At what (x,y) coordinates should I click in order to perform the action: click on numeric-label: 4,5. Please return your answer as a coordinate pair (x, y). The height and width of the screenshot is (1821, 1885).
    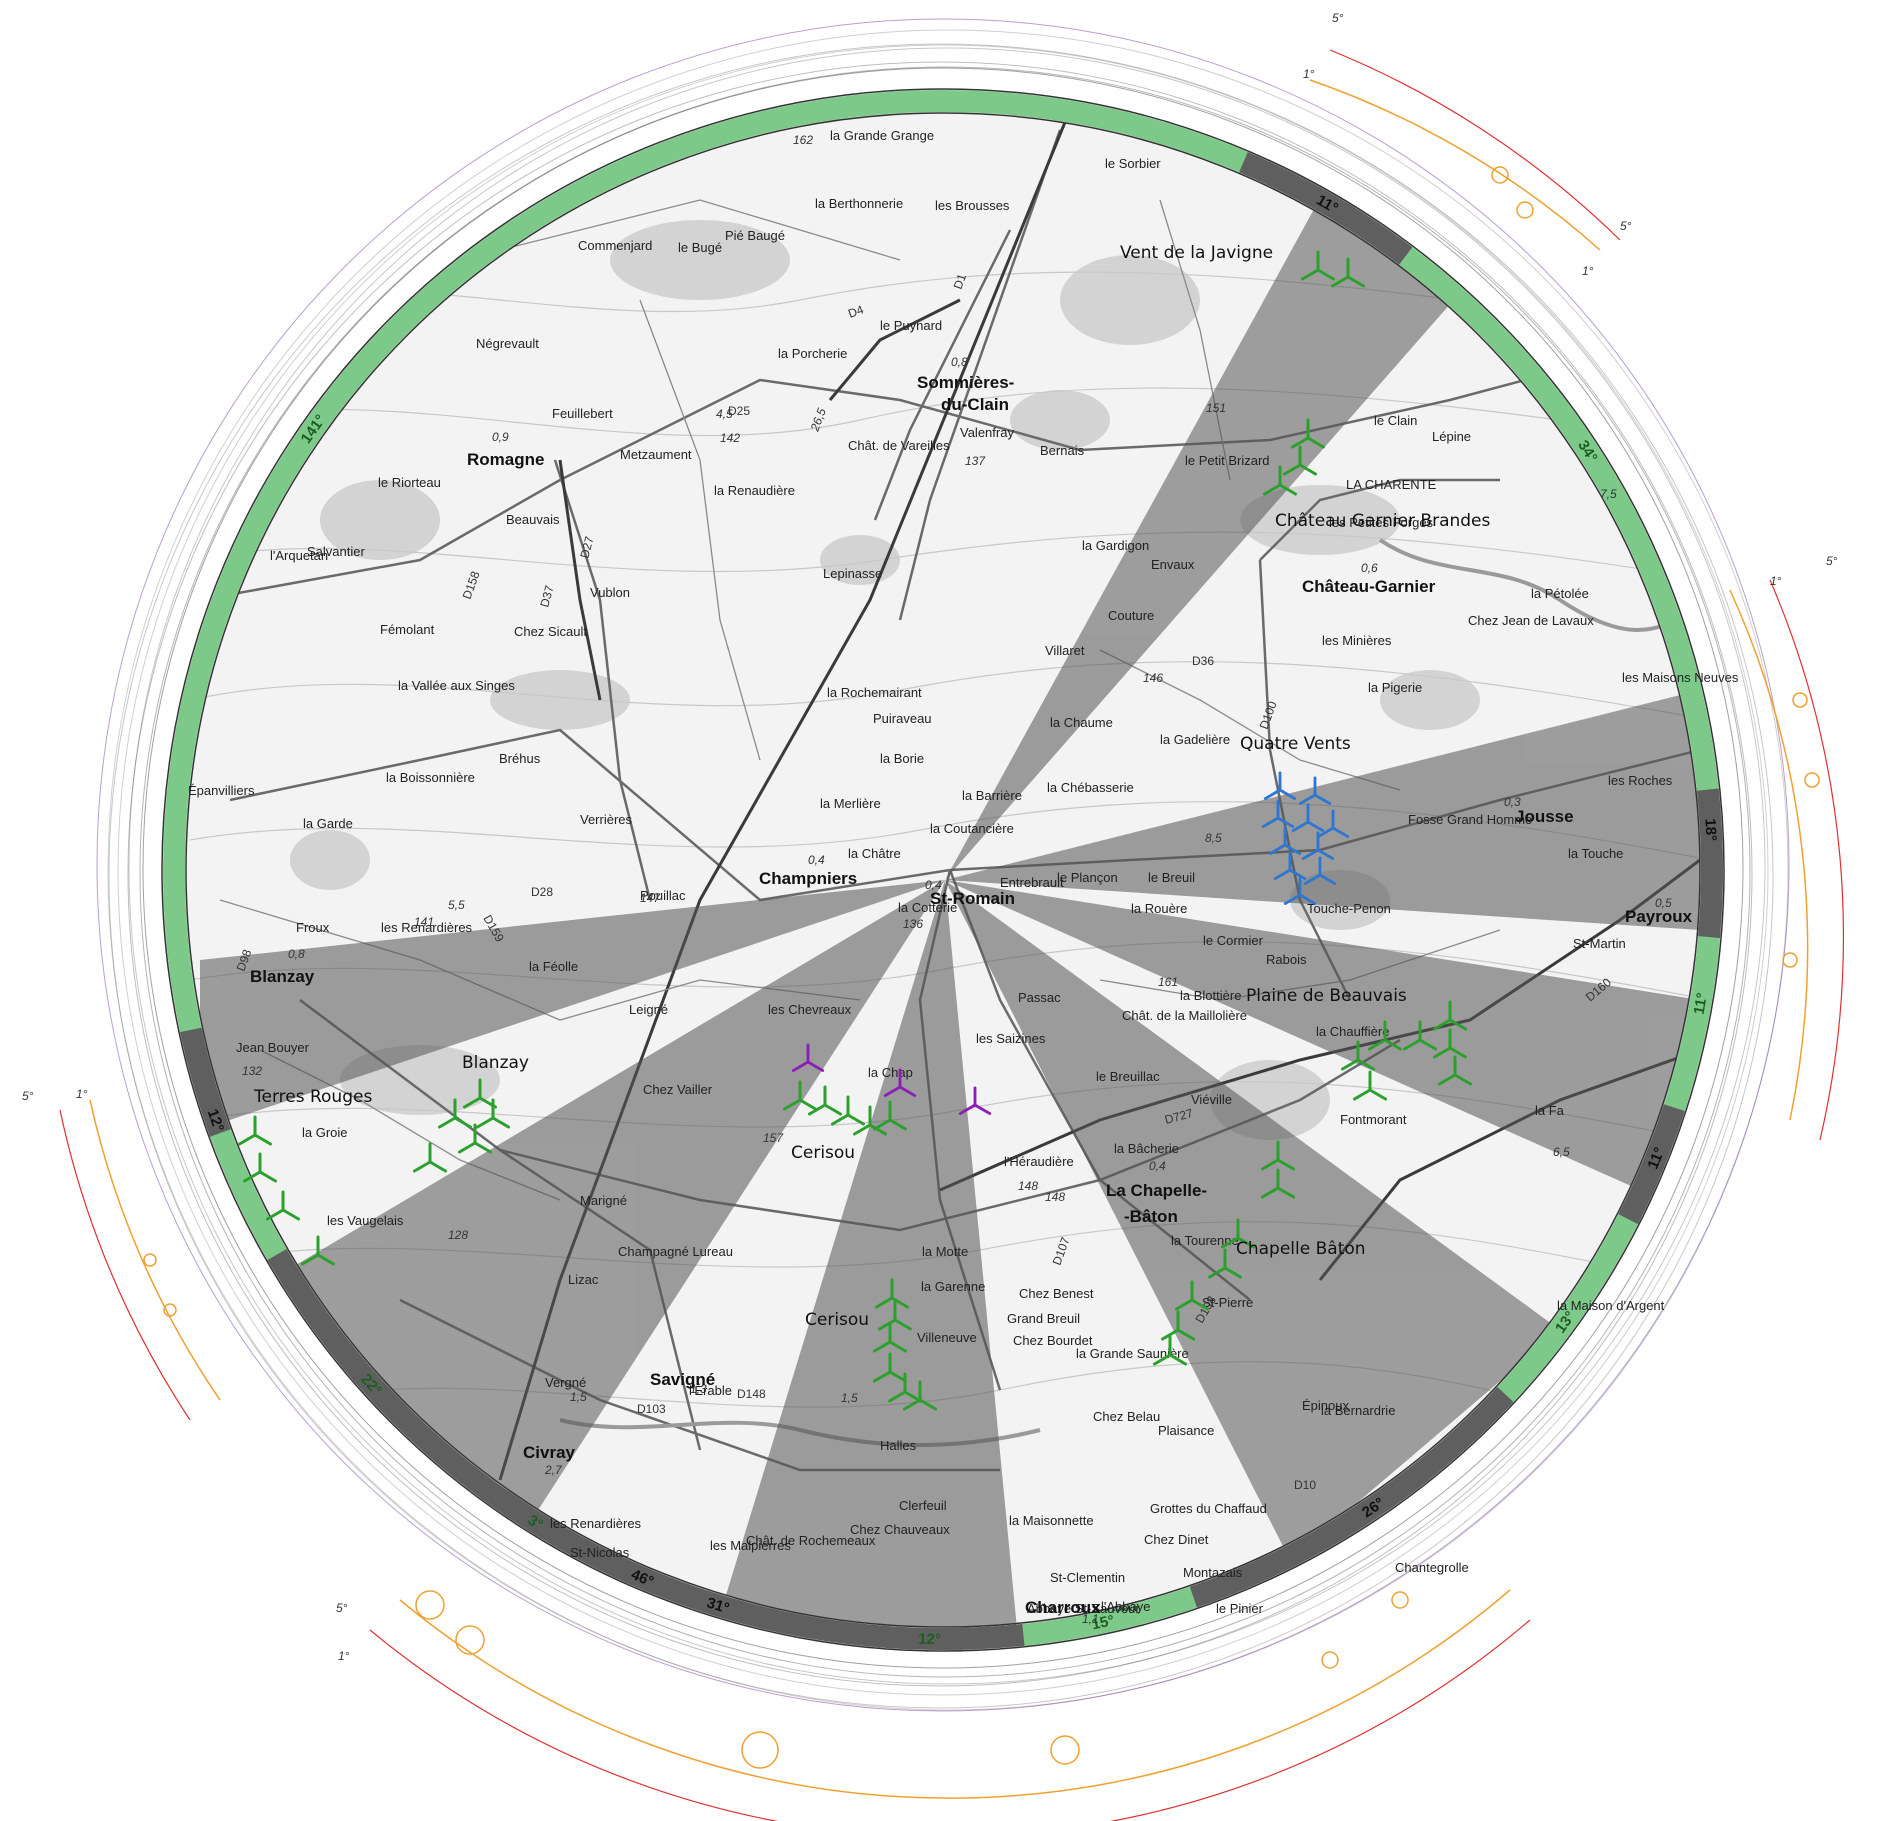
    Looking at the image, I should click on (724, 414).